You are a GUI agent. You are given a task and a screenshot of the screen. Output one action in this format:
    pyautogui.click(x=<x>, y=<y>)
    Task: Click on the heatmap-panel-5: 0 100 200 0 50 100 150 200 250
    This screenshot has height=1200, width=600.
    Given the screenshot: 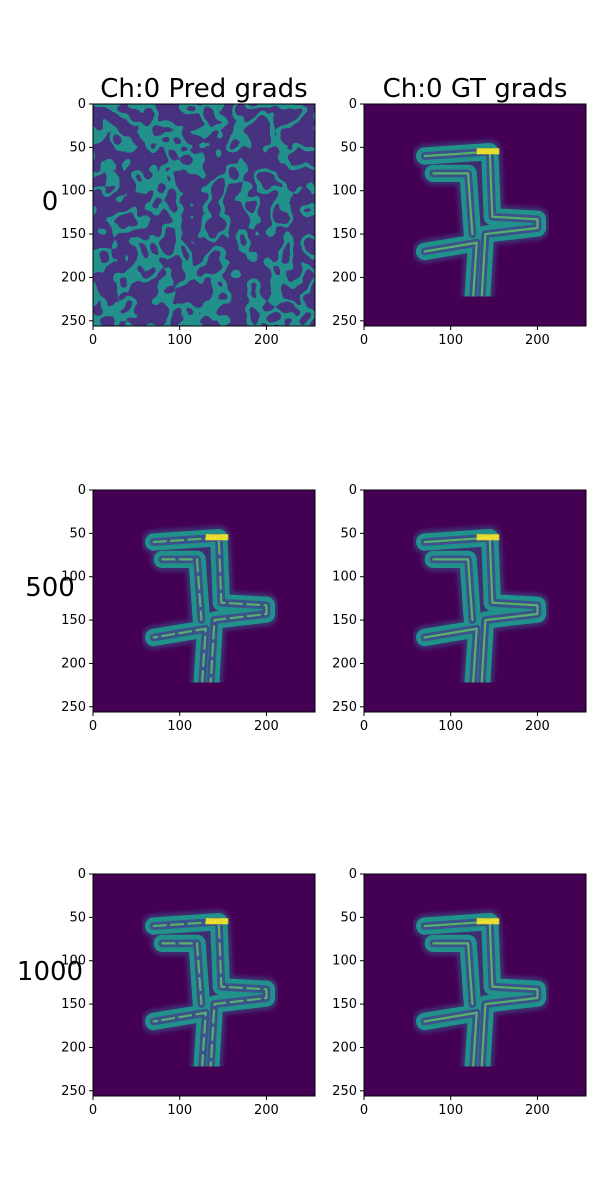 What is the action you would take?
    pyautogui.click(x=459, y=992)
    